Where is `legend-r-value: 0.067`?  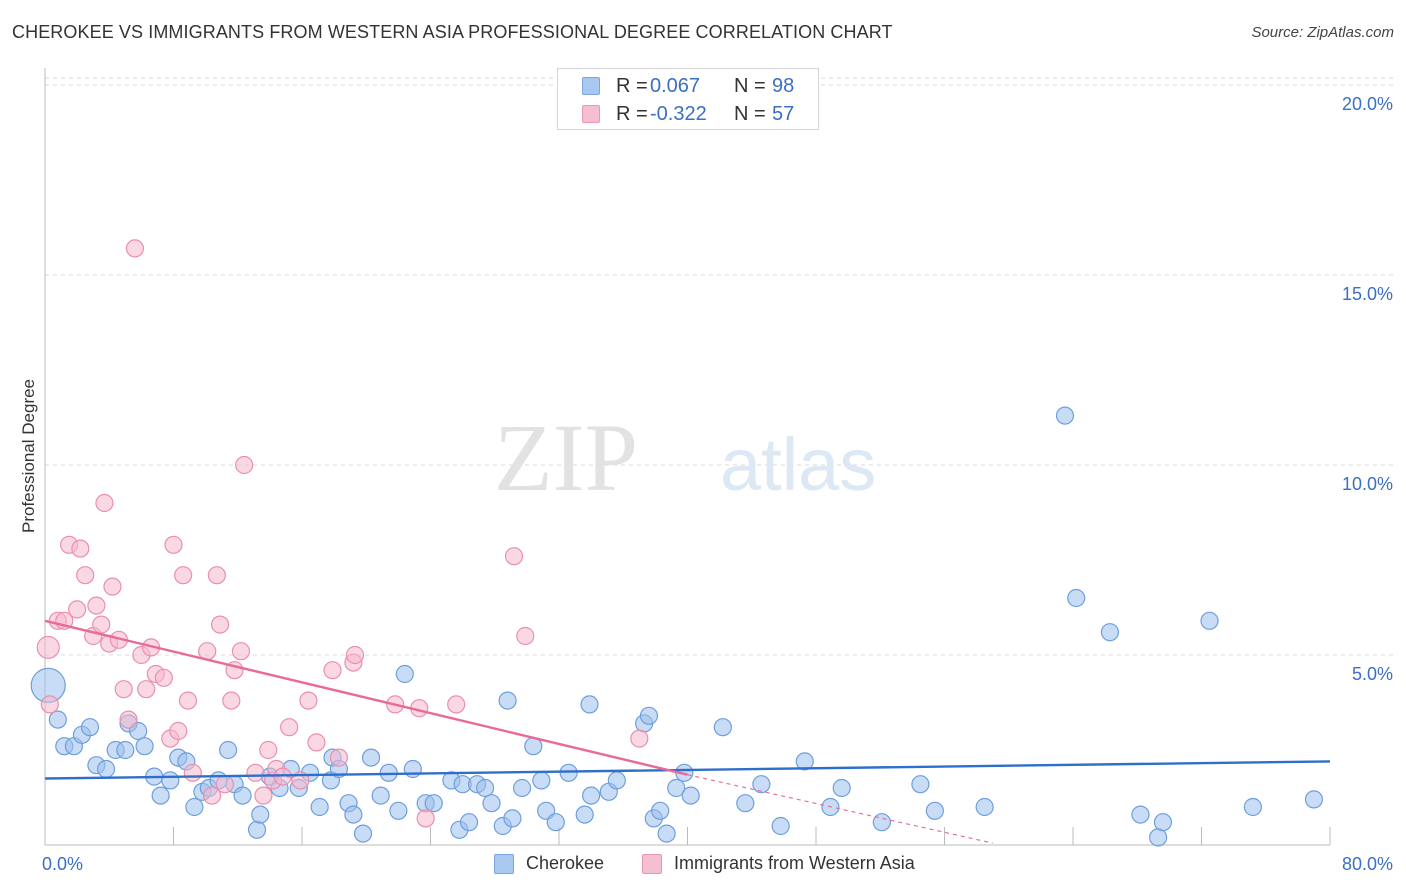
legend-r-value: 0.067 is located at coordinates (675, 86).